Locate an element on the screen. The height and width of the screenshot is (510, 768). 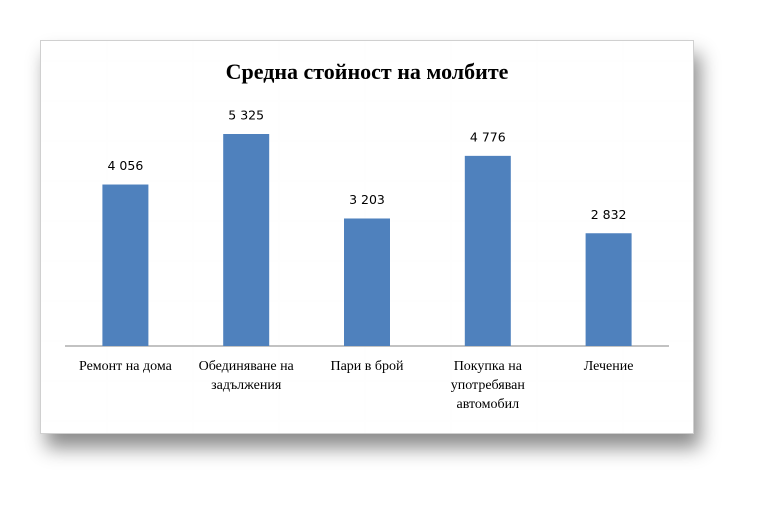
data-label: 5 325 is located at coordinates (246, 115).